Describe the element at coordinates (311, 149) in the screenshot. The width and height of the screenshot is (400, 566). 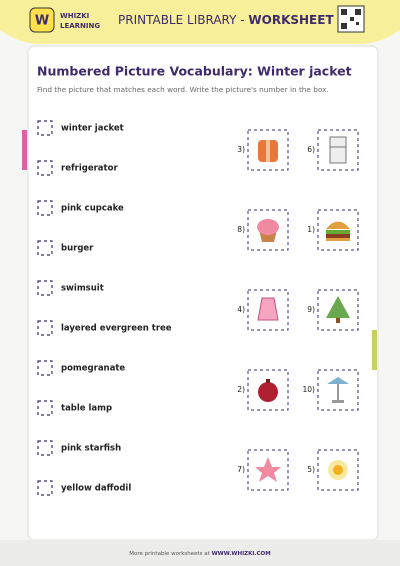
I see `picture-number: 6)` at that location.